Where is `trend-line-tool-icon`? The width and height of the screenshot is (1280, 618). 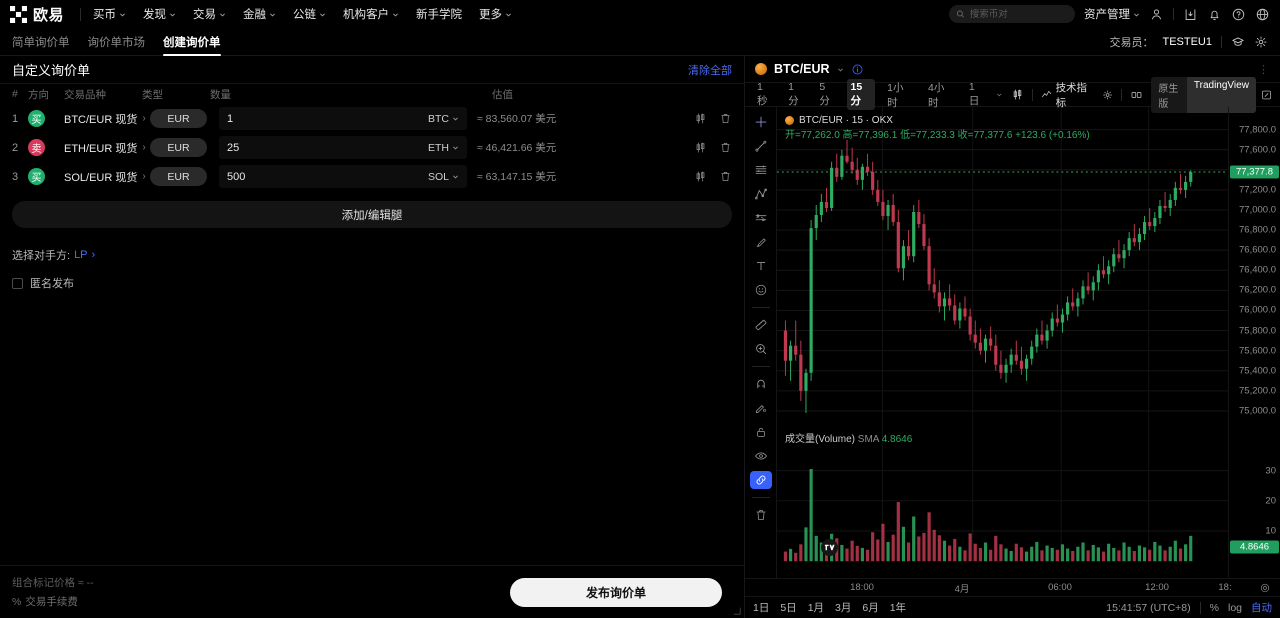 trend-line-tool-icon is located at coordinates (761, 146).